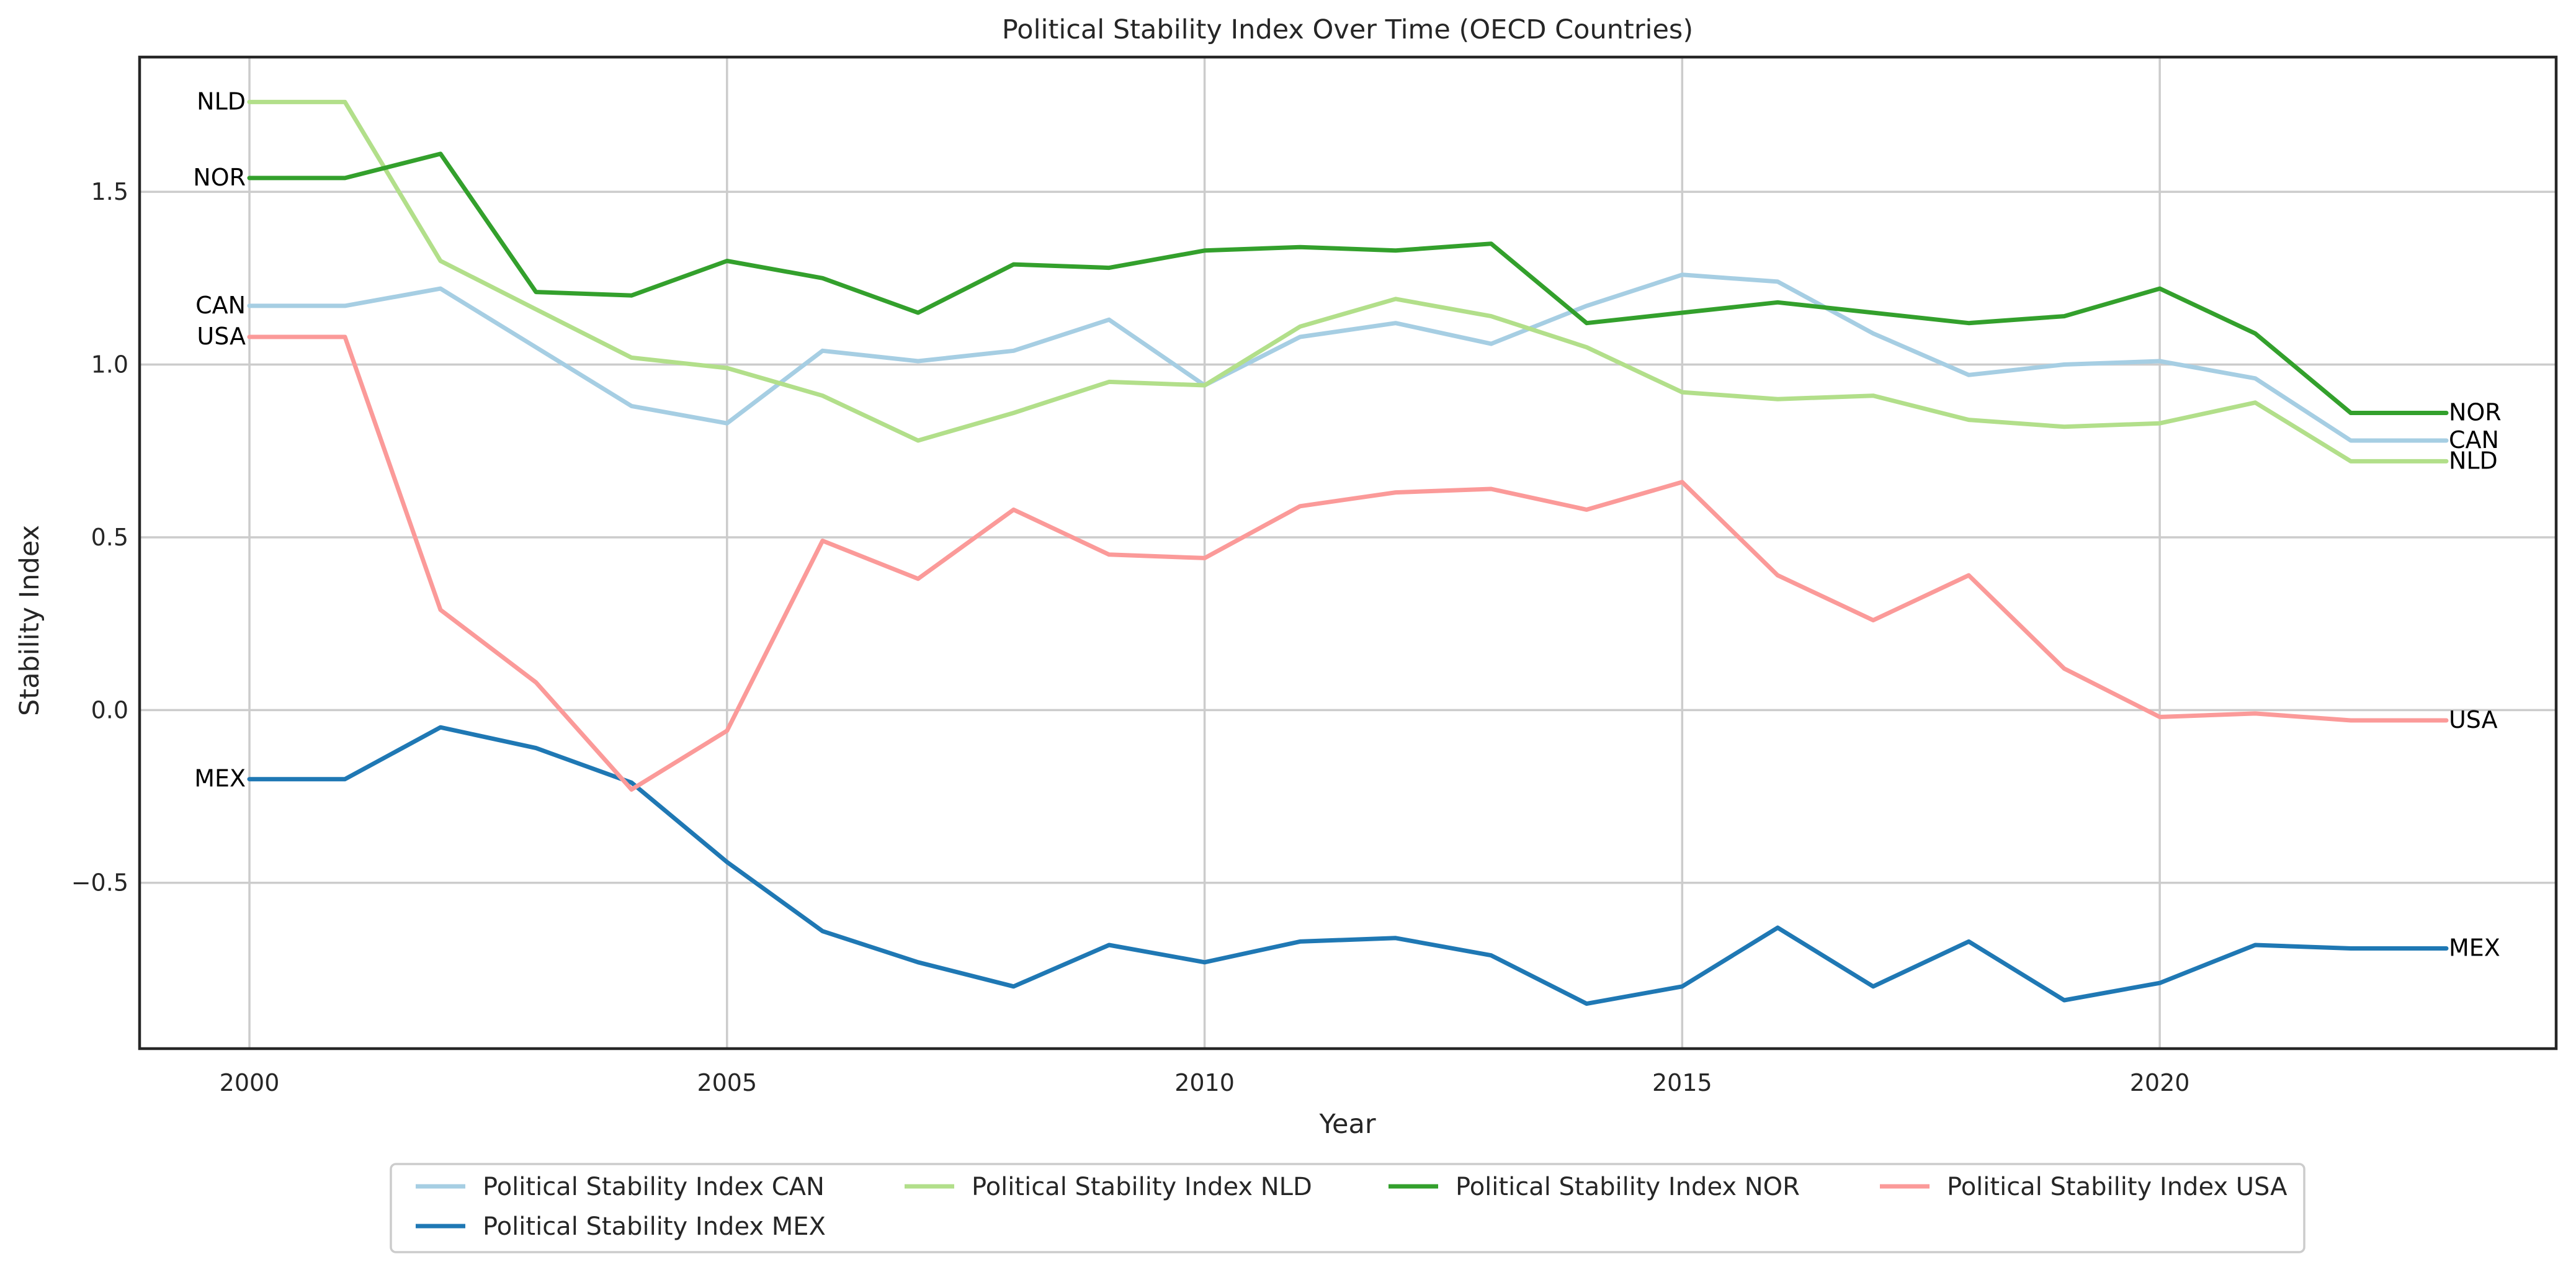 The image size is (2576, 1272). What do you see at coordinates (220, 305) in the screenshot?
I see `start-label-can: CAN` at bounding box center [220, 305].